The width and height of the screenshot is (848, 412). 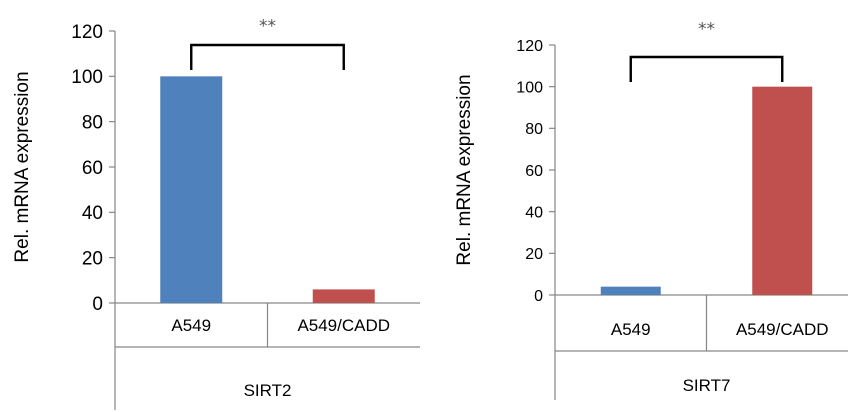 I want to click on group-label: SIRT2, so click(x=268, y=390).